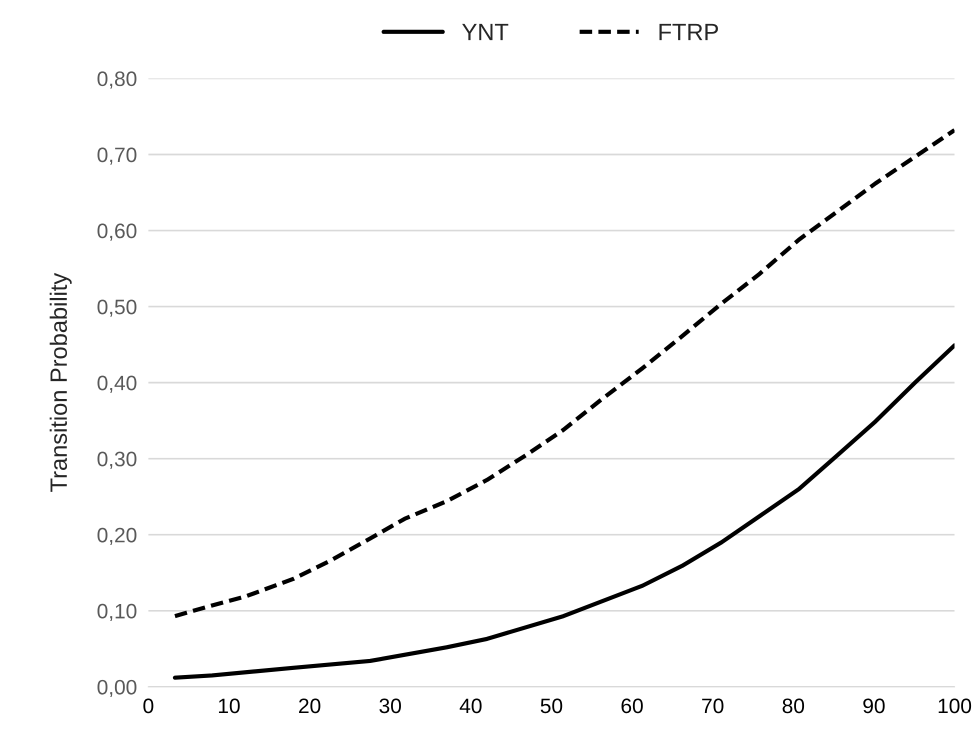  Describe the element at coordinates (713, 706) in the screenshot. I see `x-tick-label: 70` at that location.